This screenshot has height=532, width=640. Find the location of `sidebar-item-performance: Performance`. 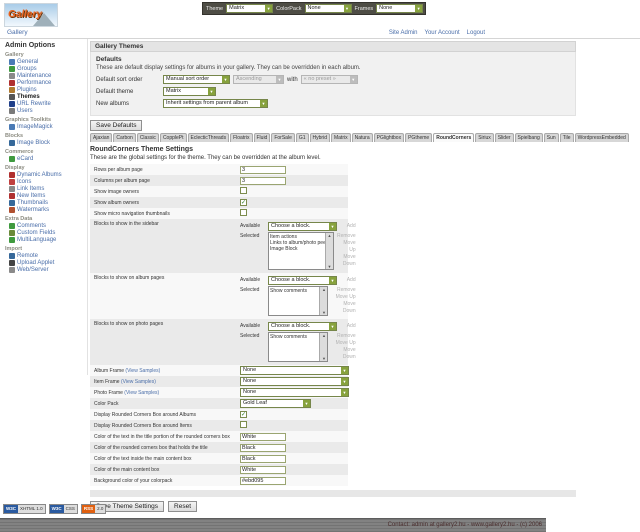

sidebar-item-performance: Performance is located at coordinates (48, 83).